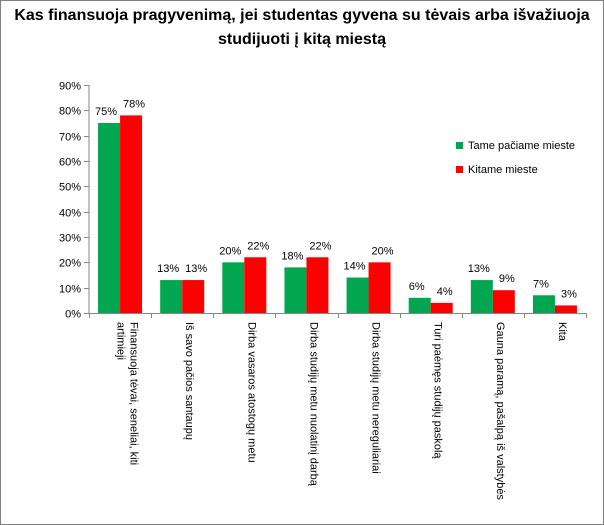  I want to click on category-label: Dirba vasaros atostogų metu, so click(251, 392).